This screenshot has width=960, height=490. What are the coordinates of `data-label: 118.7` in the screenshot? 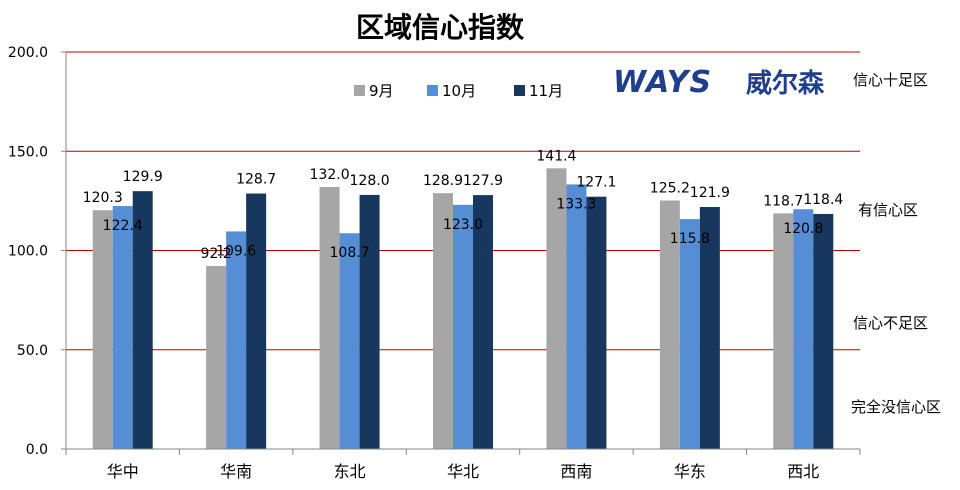 It's located at (783, 201).